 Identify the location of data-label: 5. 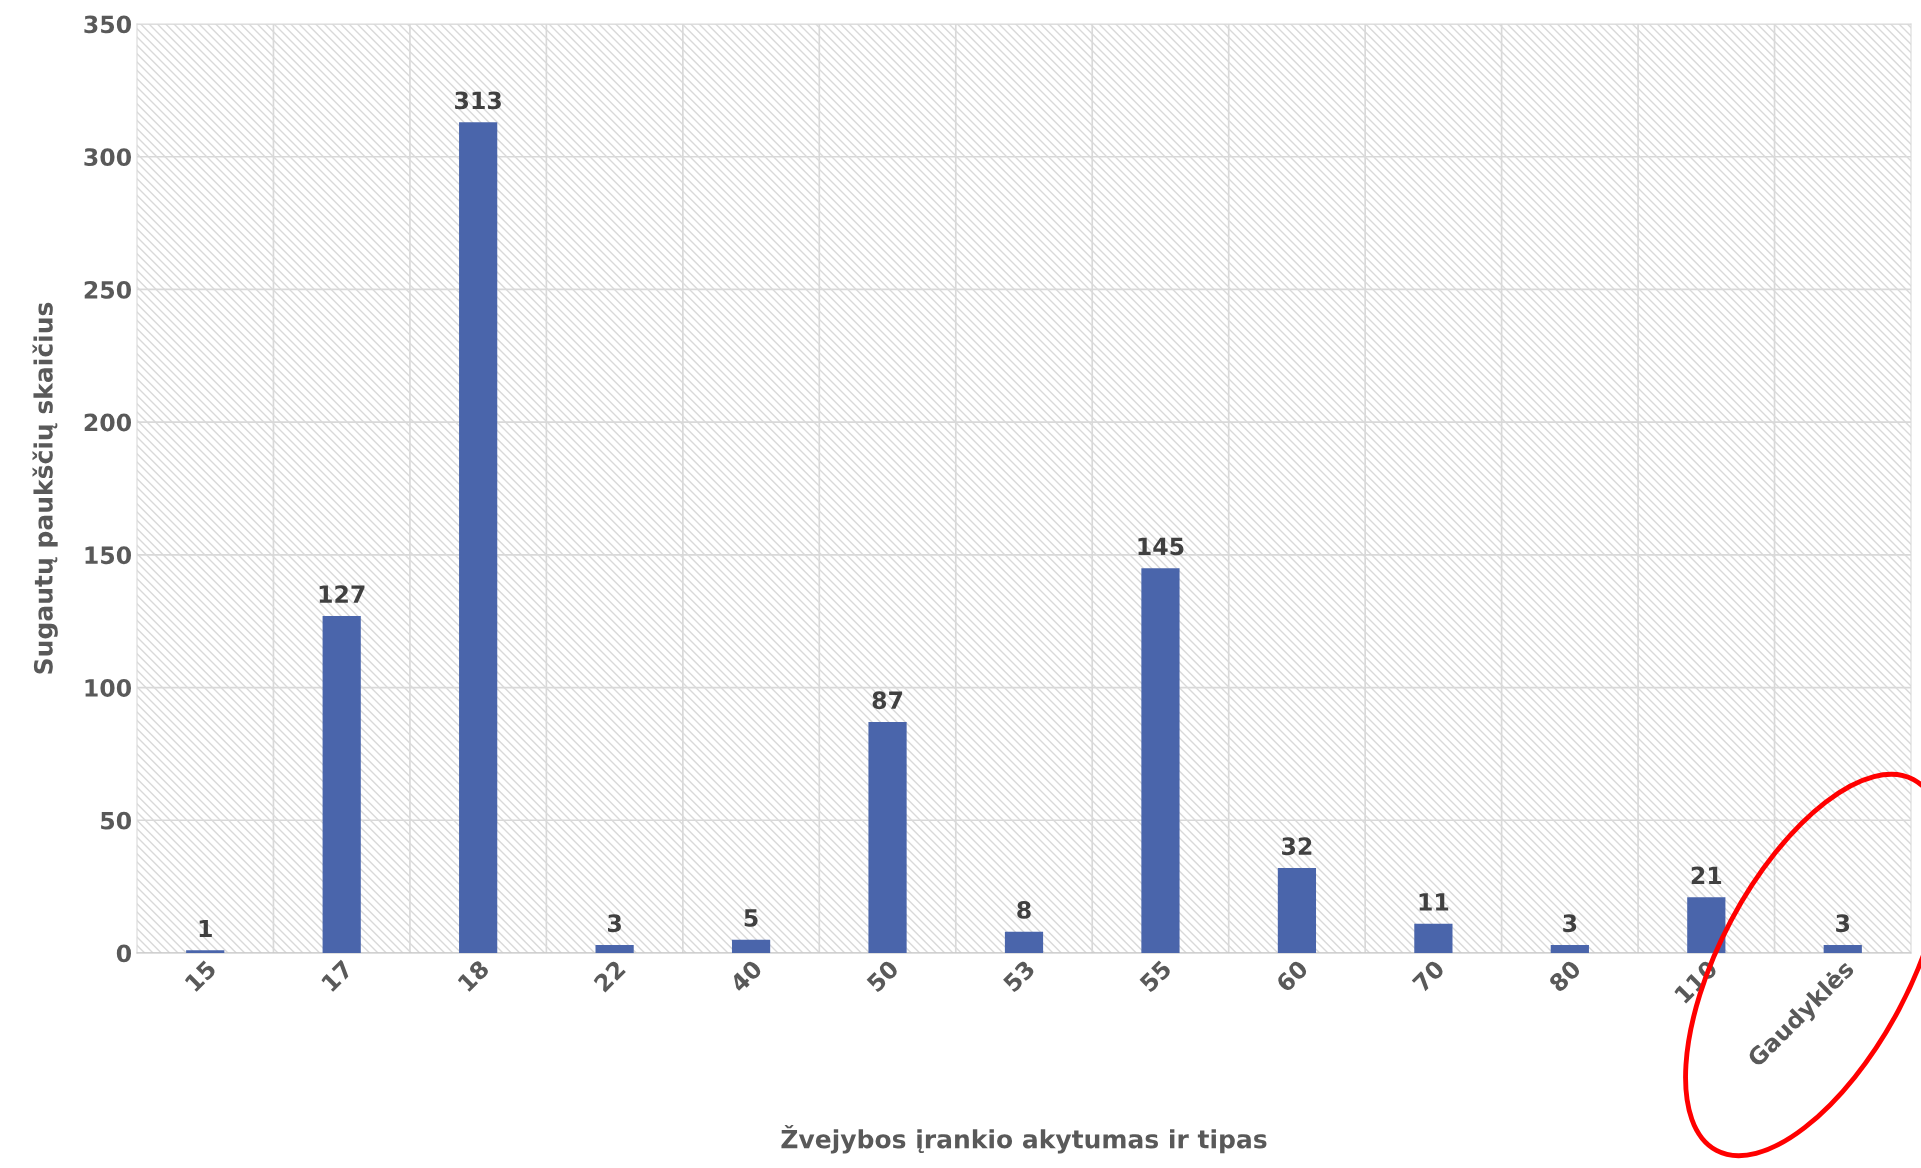
(751, 918).